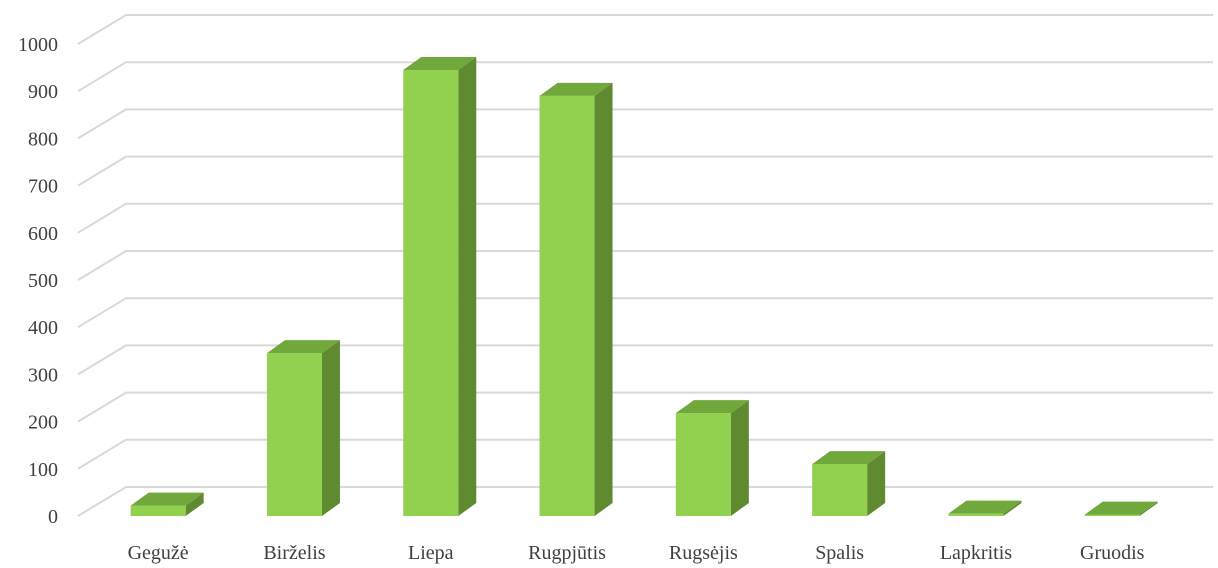 The width and height of the screenshot is (1218, 568). Describe the element at coordinates (839, 553) in the screenshot. I see `x-tick-label: Spalis` at that location.